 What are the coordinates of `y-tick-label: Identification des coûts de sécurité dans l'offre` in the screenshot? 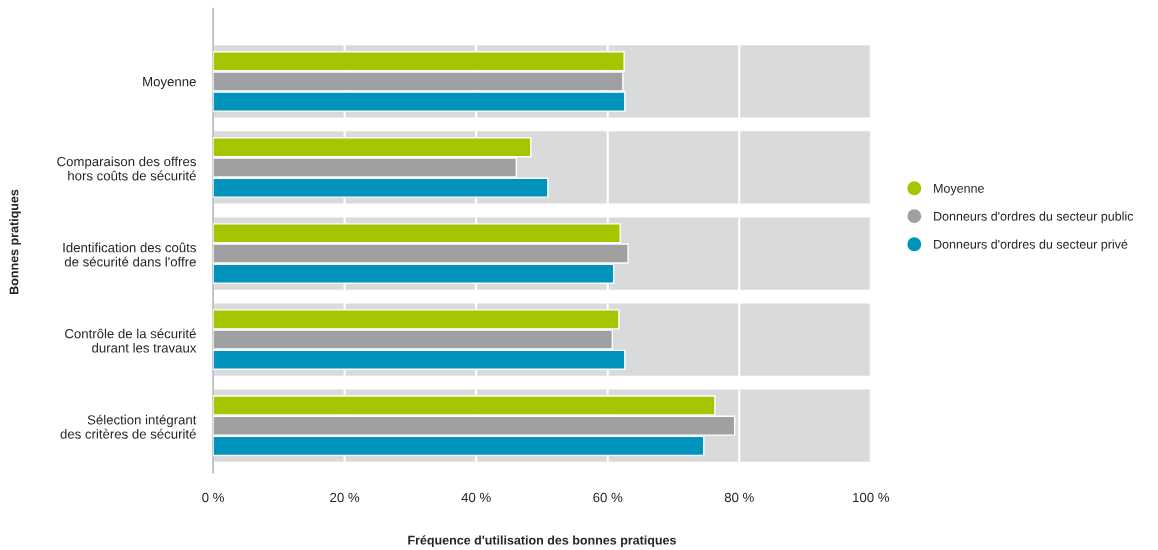 It's located at (129, 254).